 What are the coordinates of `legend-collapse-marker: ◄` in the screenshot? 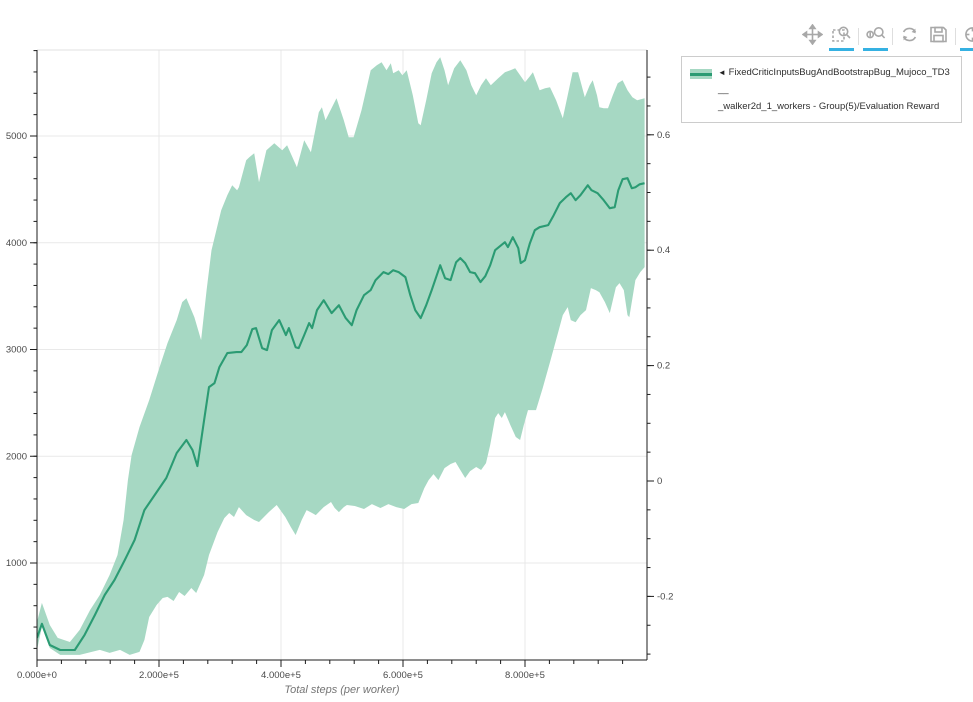 It's located at (722, 72).